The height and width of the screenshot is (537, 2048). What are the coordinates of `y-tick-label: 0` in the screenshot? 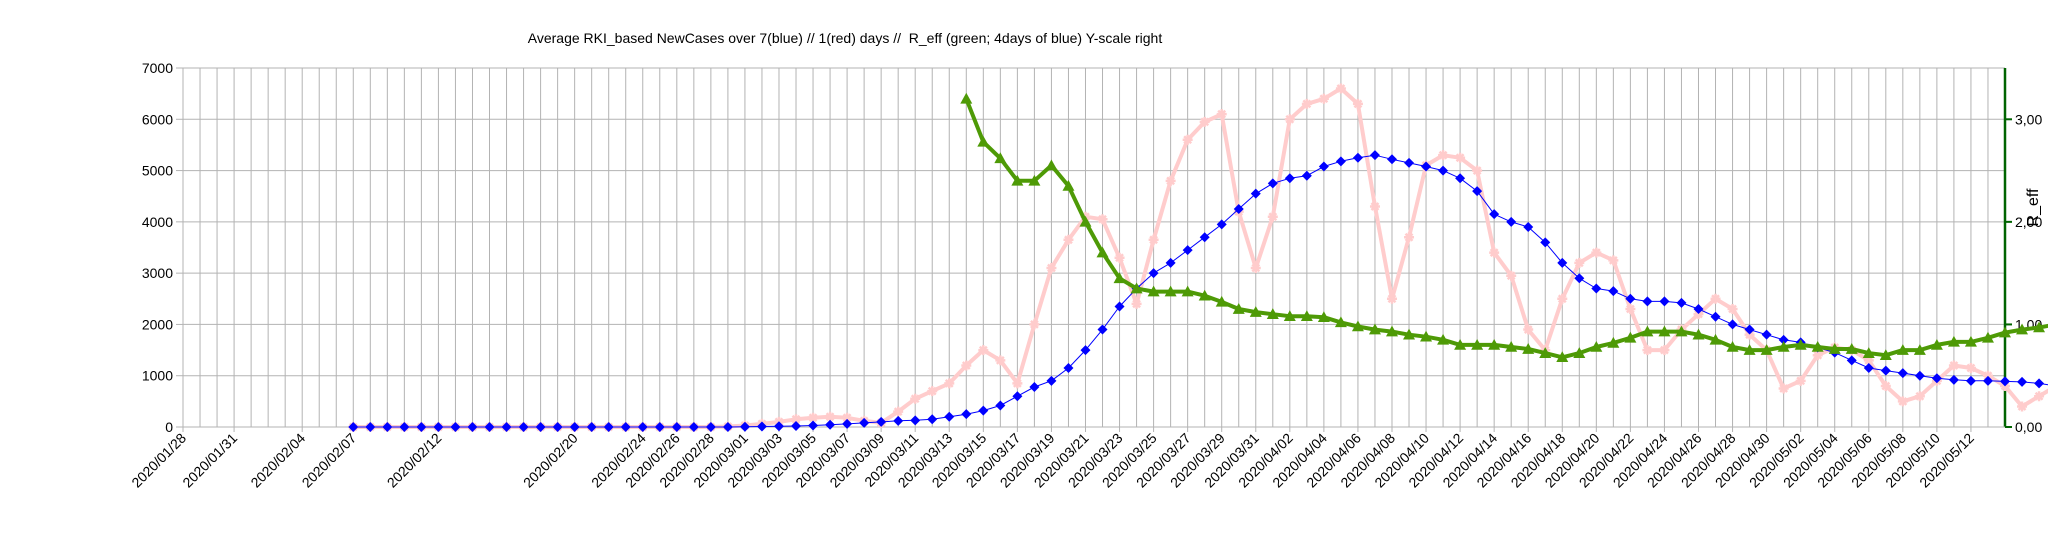 It's located at (169, 427).